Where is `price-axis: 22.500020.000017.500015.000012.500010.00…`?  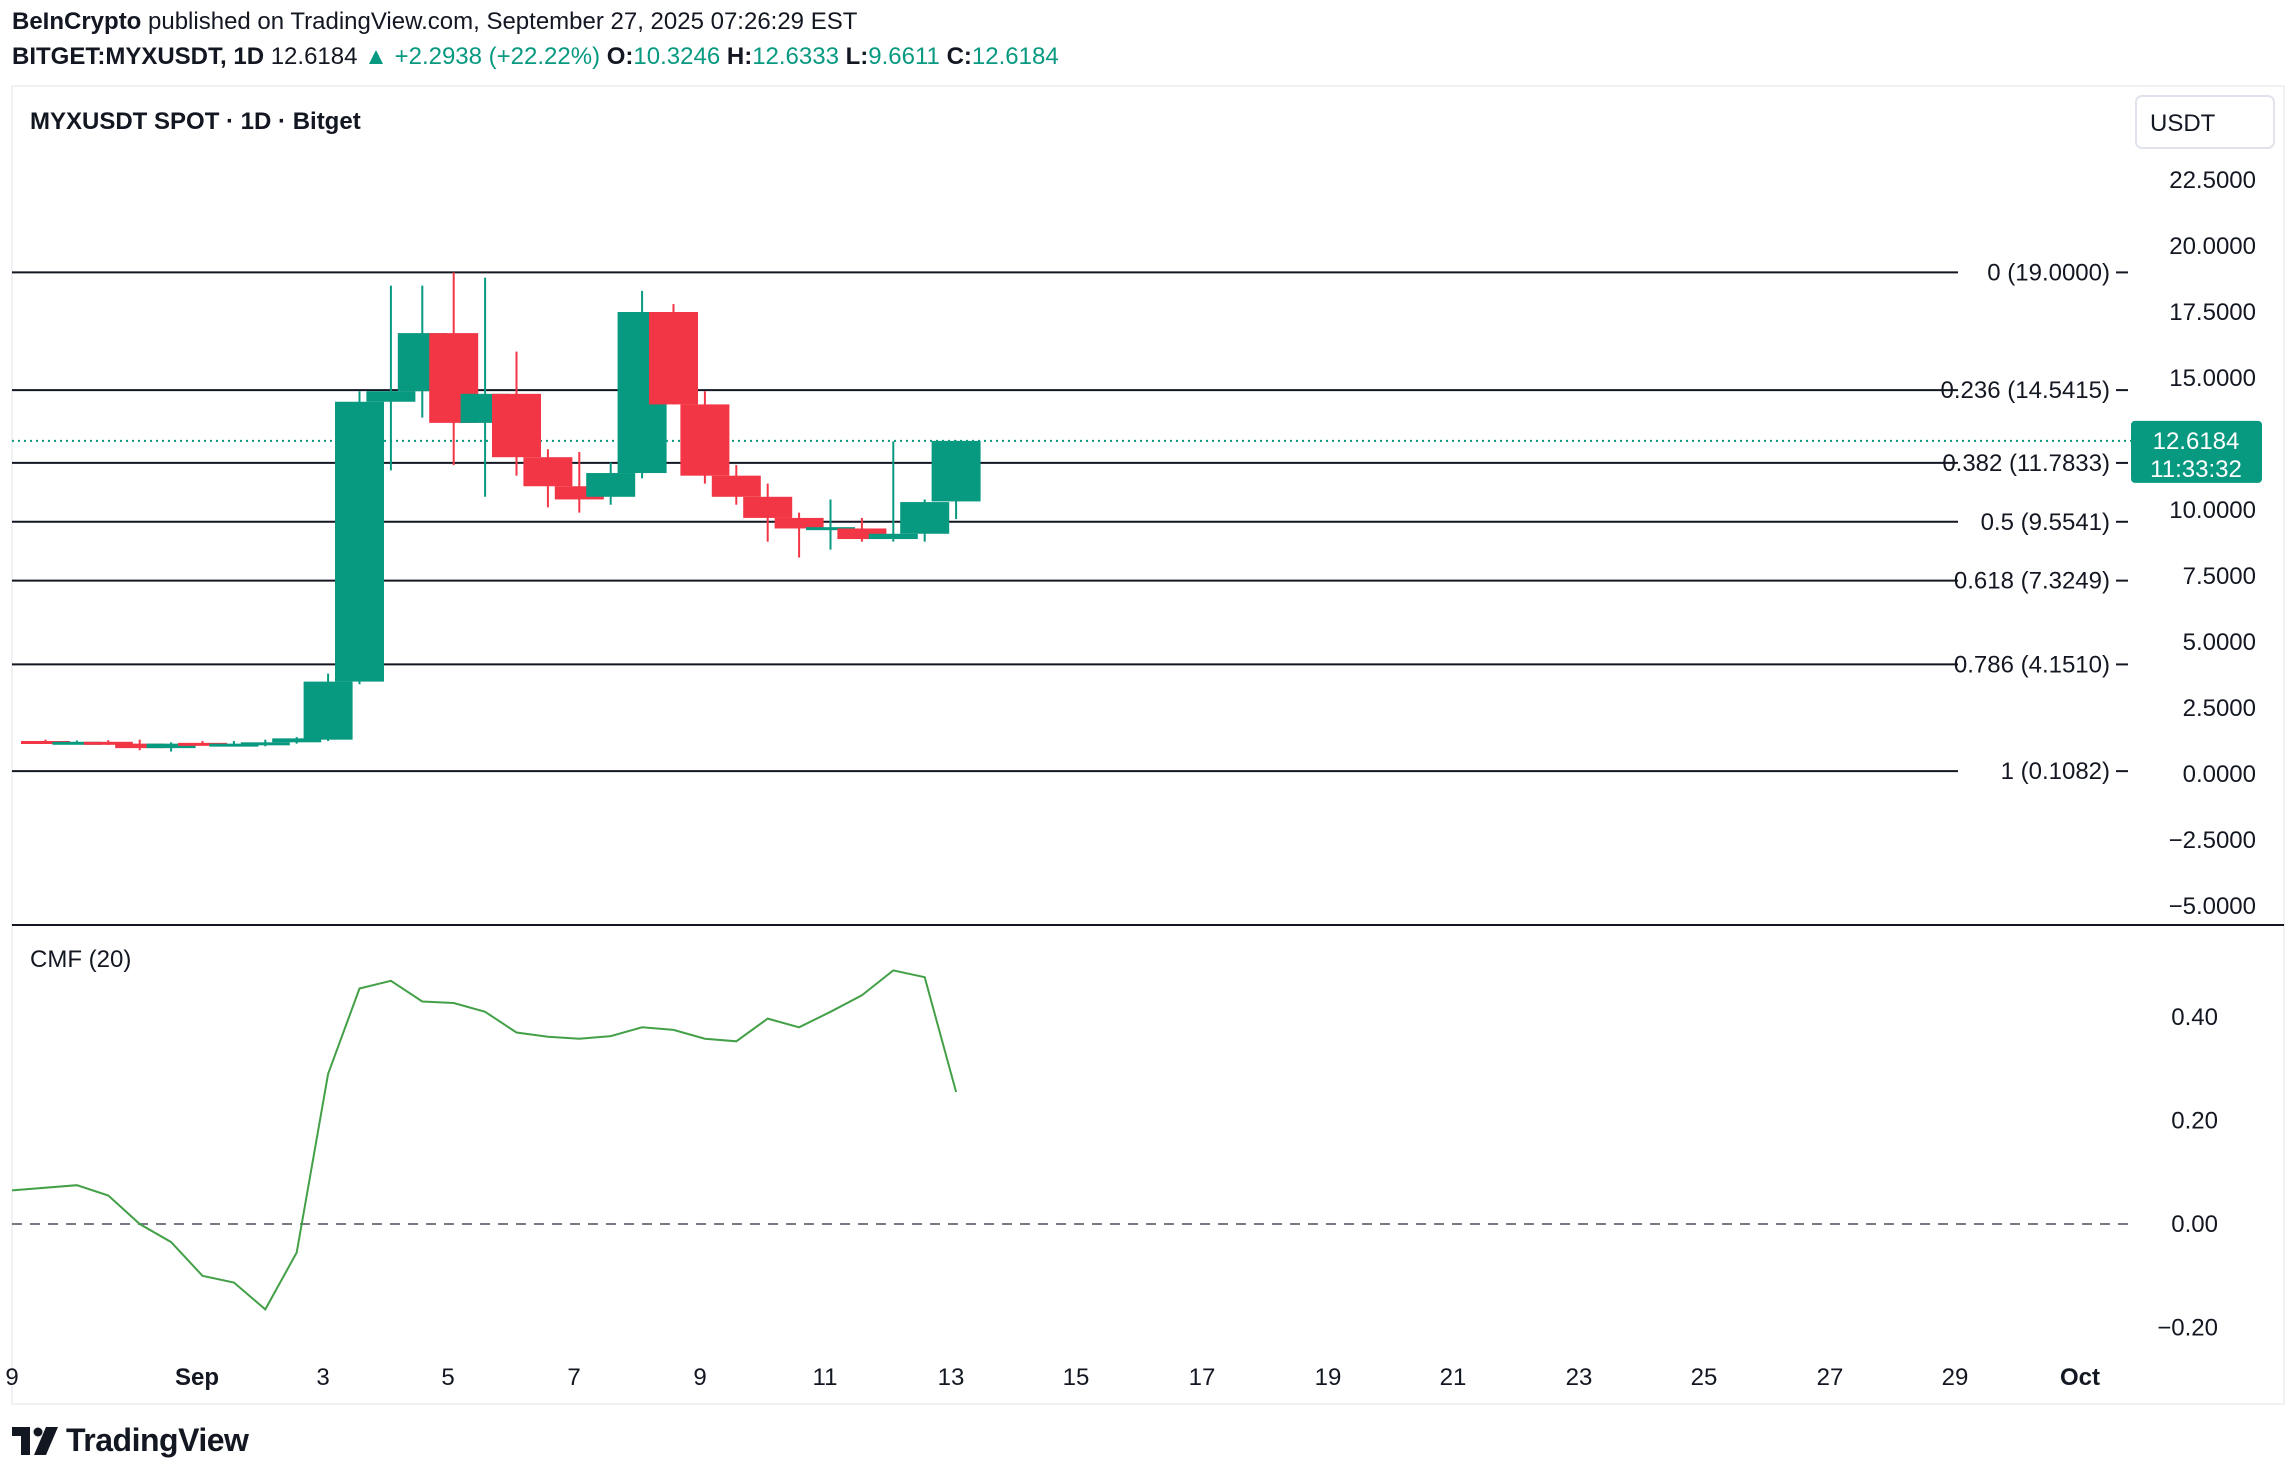
price-axis: 22.500020.000017.500015.000012.500010.00… is located at coordinates (2212, 543).